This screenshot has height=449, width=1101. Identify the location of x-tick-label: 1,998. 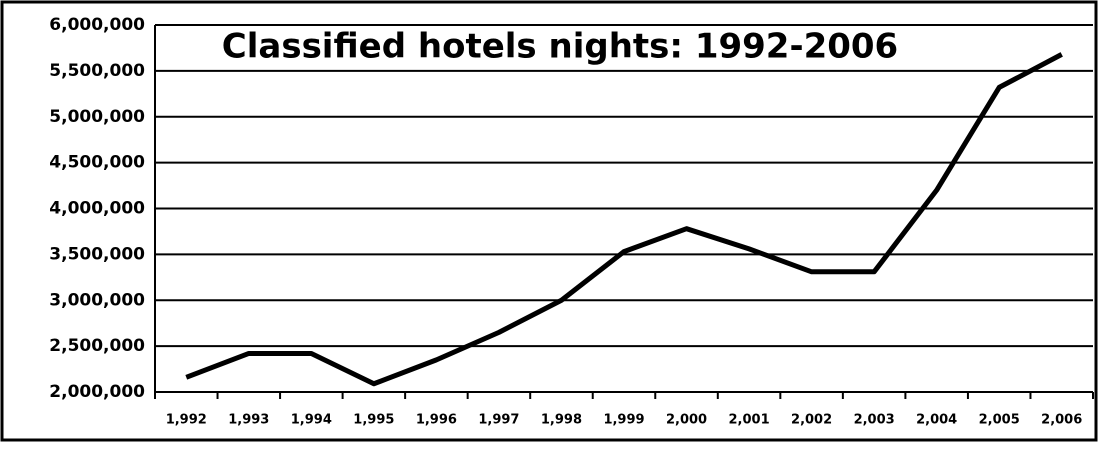
(561, 420).